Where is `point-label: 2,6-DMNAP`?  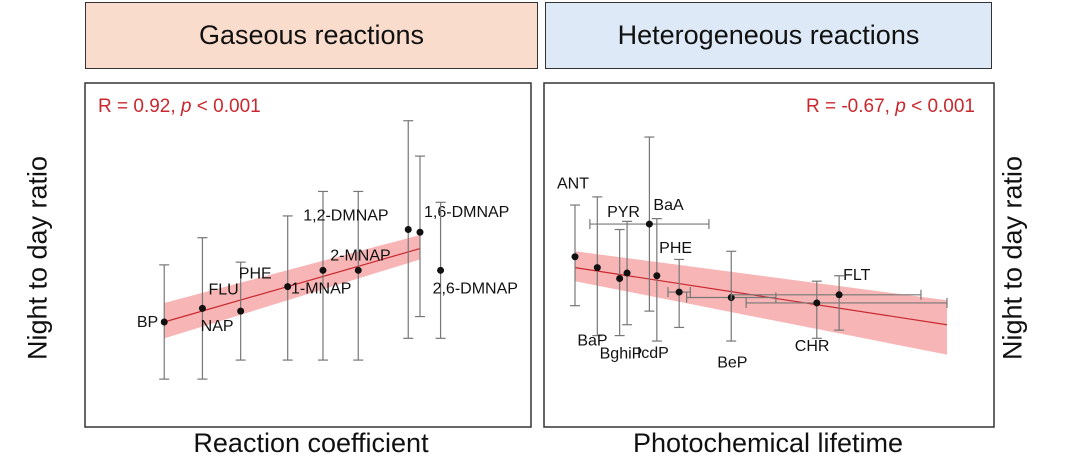 point-label: 2,6-DMNAP is located at coordinates (475, 288).